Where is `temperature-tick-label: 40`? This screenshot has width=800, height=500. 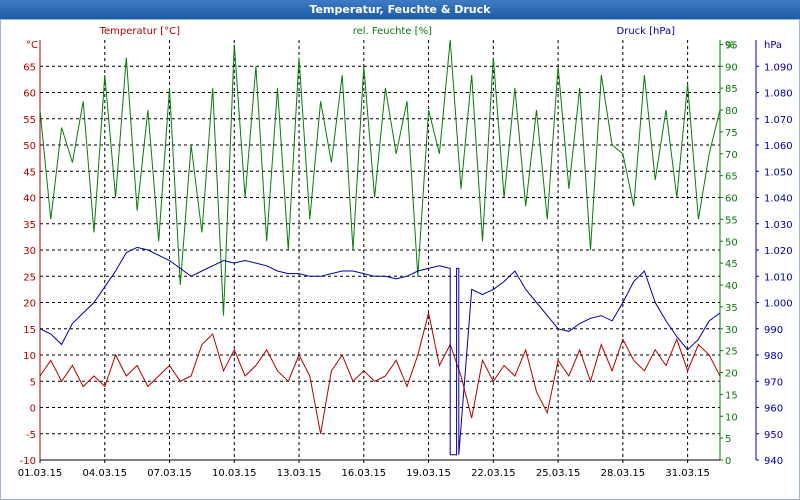 temperature-tick-label: 40 is located at coordinates (29, 199).